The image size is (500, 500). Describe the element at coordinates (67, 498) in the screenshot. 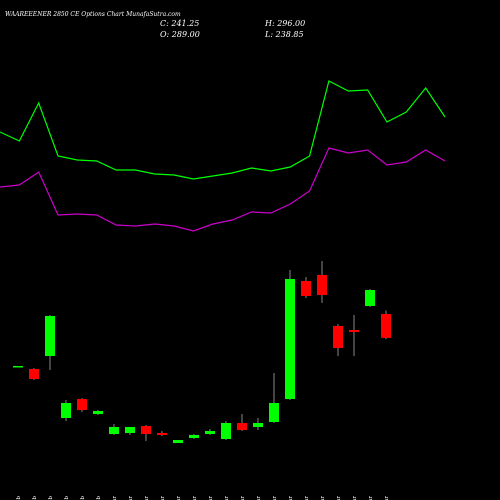

I see `x-tick-label: 25 Feb` at that location.